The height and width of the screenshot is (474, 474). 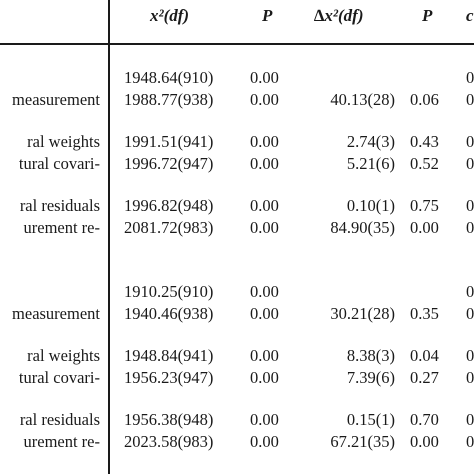 I want to click on p-value-2: 0.04, so click(x=424, y=355).